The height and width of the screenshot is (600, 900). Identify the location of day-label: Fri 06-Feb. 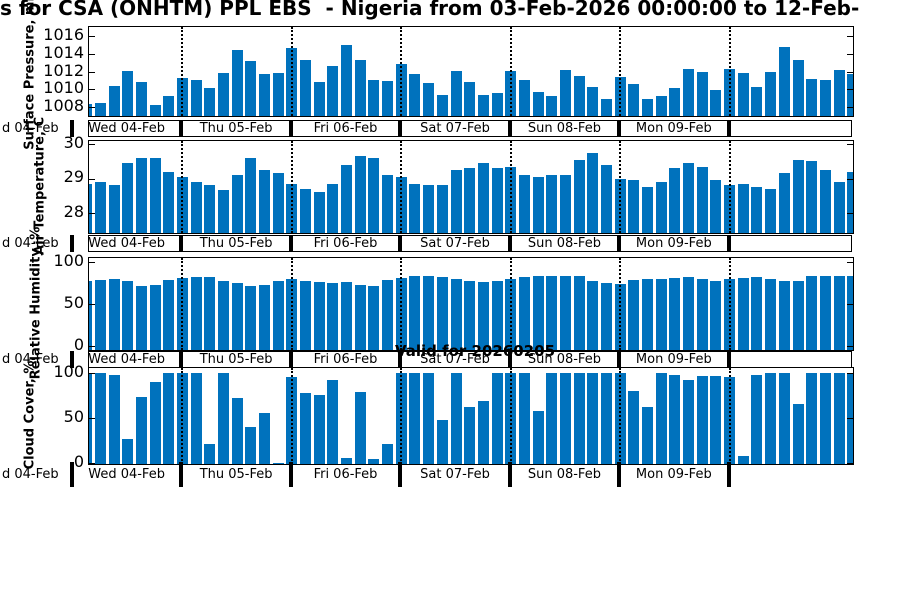
(345, 474).